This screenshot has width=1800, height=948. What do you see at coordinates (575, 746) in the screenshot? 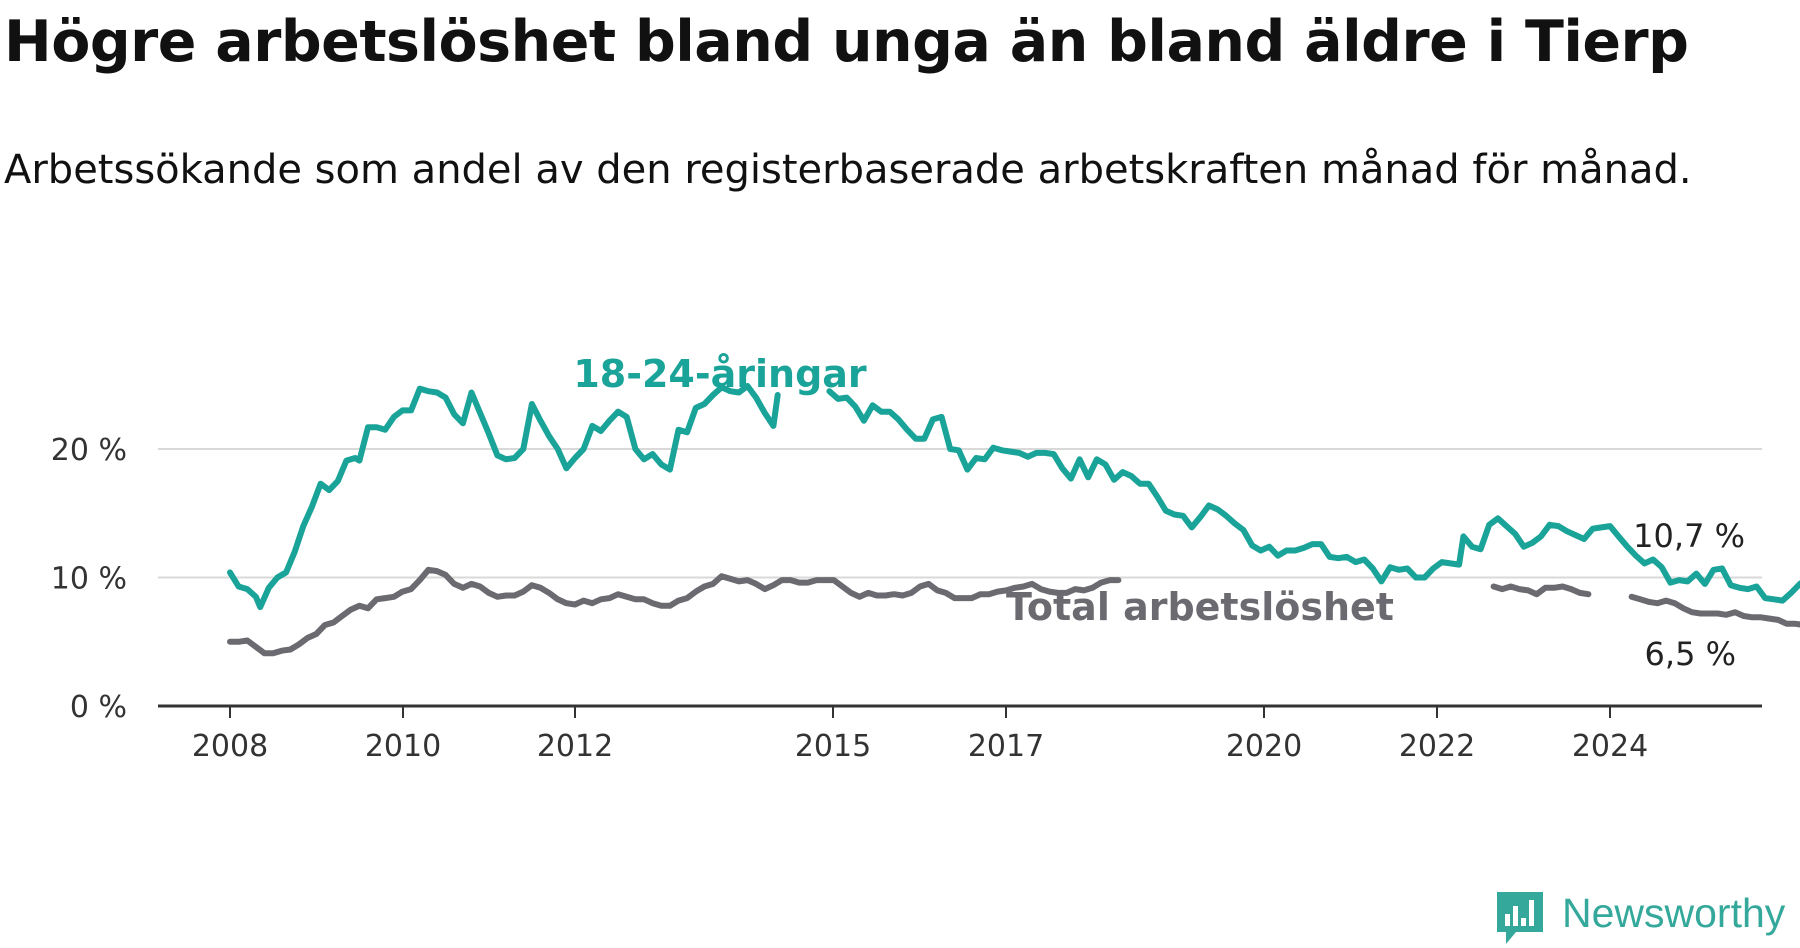
I see `x-tick-label: 2012` at bounding box center [575, 746].